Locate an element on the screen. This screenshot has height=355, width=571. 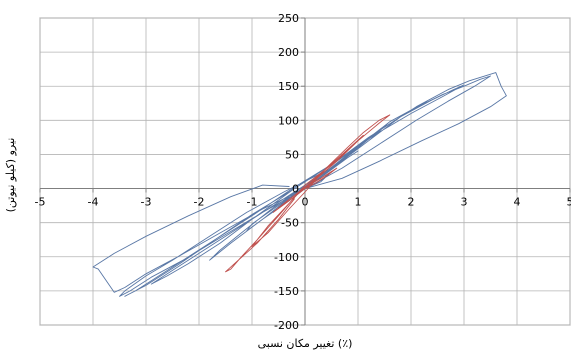
x-tick-label: -4 is located at coordinates (93, 202).